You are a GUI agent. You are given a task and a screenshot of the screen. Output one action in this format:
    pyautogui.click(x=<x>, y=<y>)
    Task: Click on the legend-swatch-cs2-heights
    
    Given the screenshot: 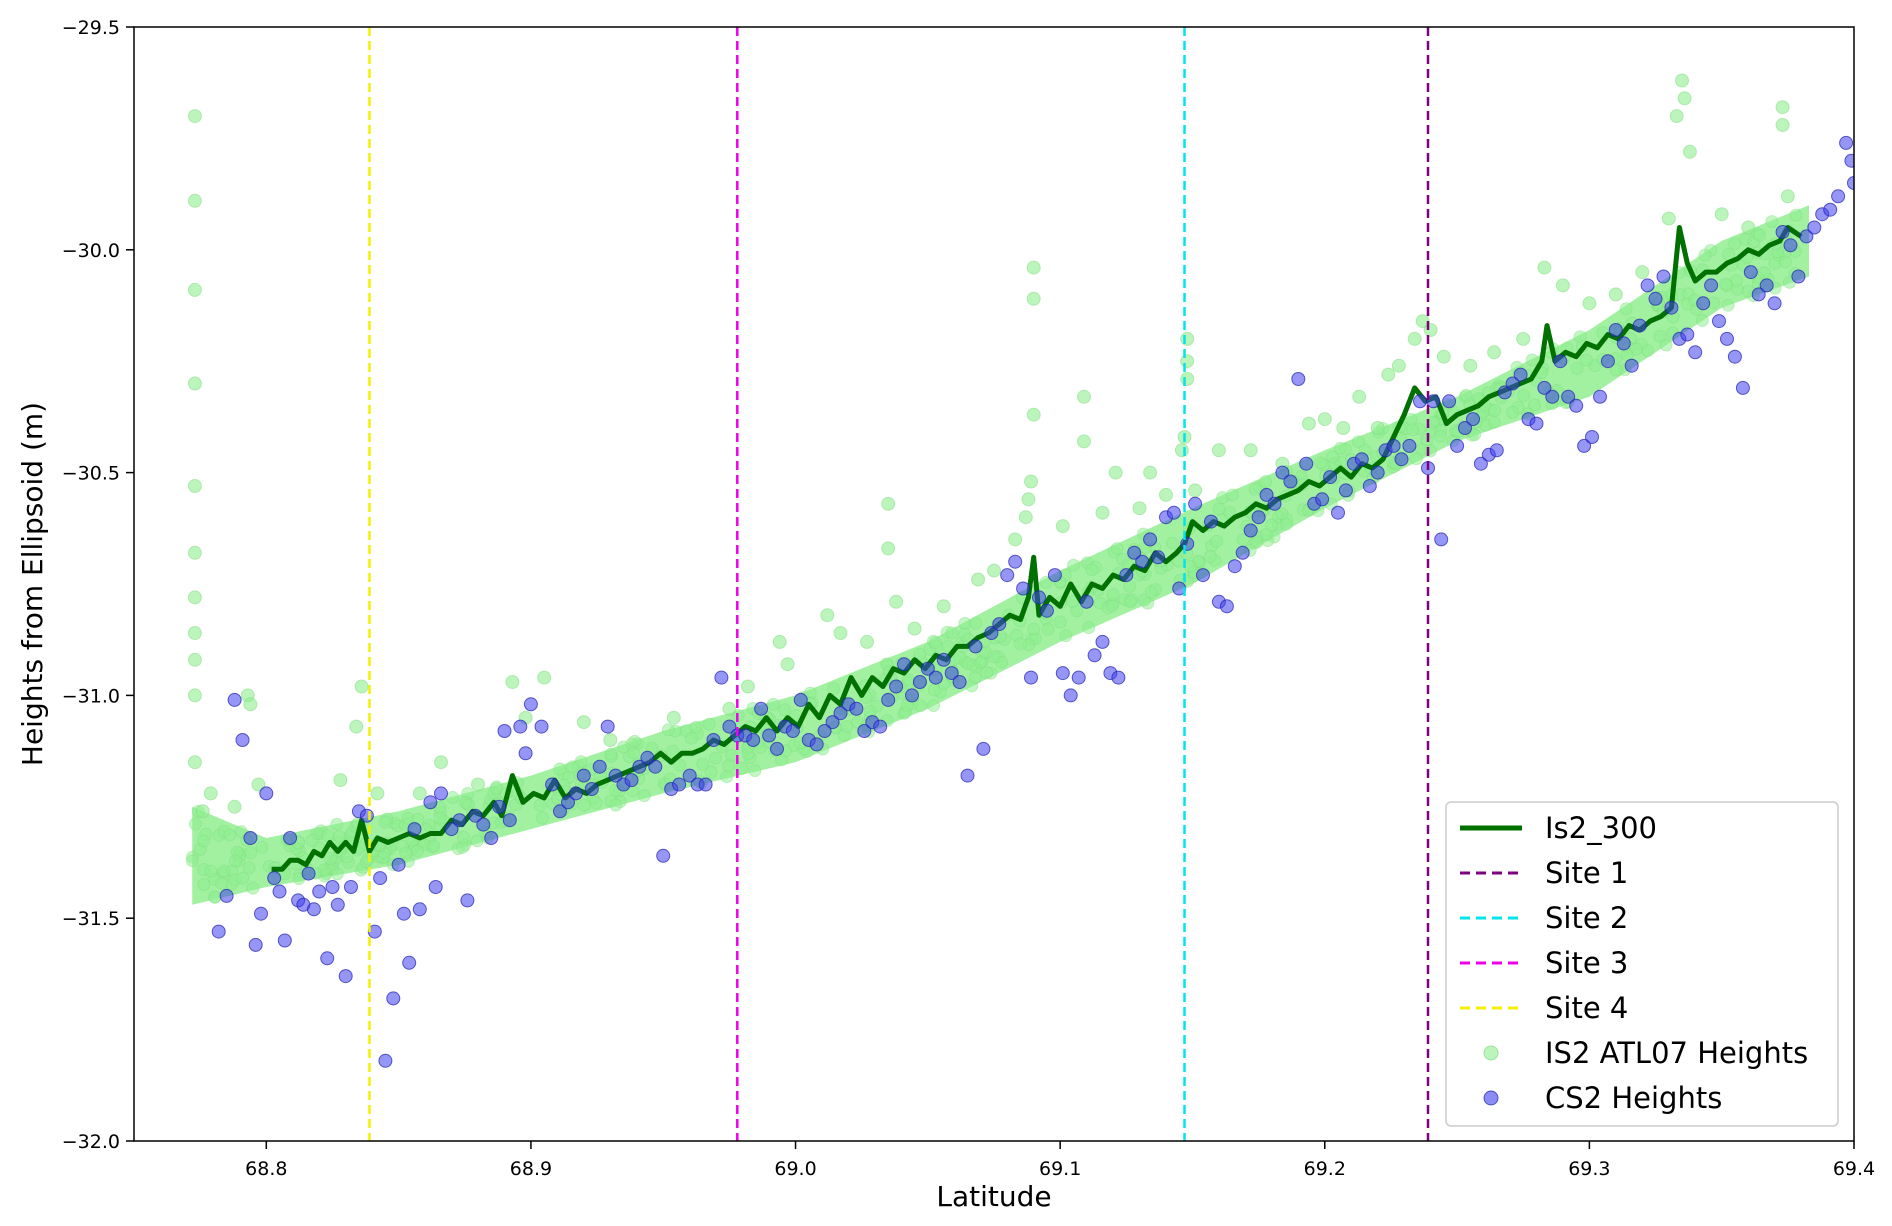 What is the action you would take?
    pyautogui.click(x=1491, y=1098)
    